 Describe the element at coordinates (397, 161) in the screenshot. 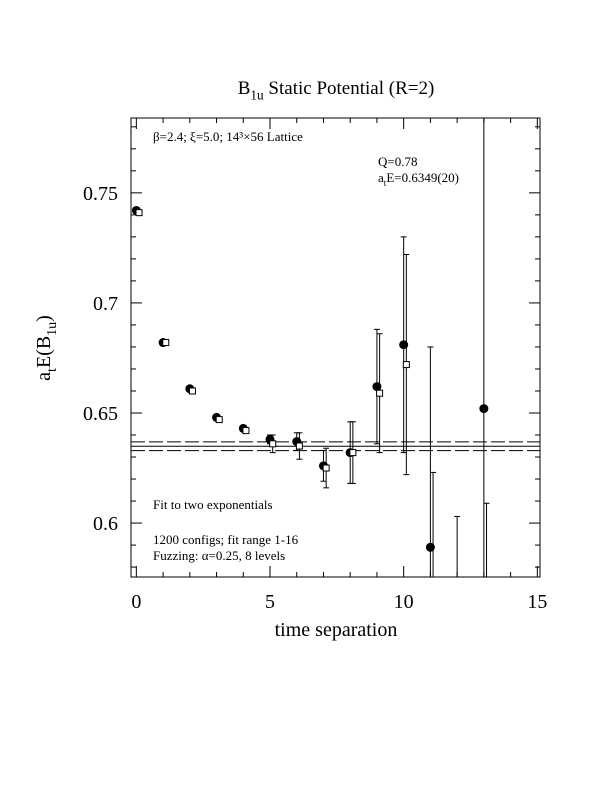

I see `annotation: Q=0.78` at that location.